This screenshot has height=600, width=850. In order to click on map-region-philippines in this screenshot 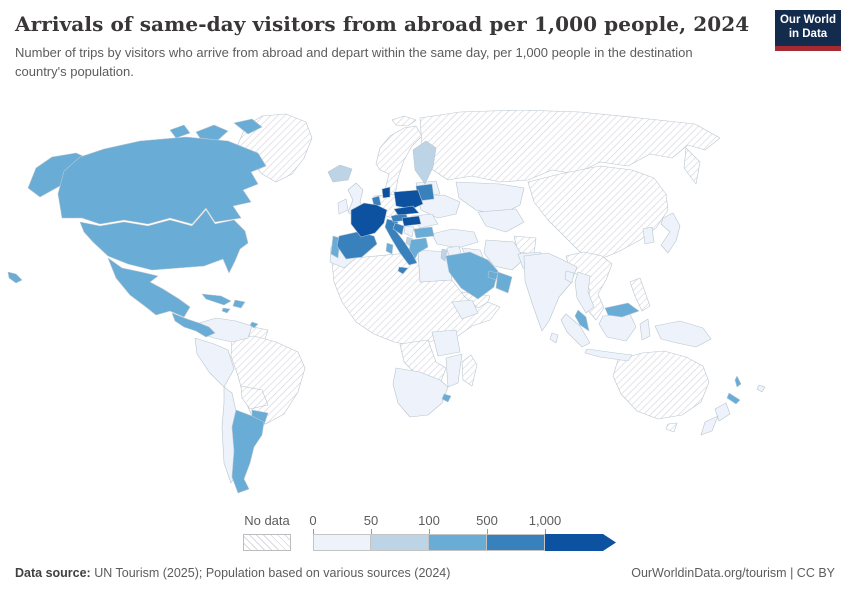, I will do `click(640, 294)`.